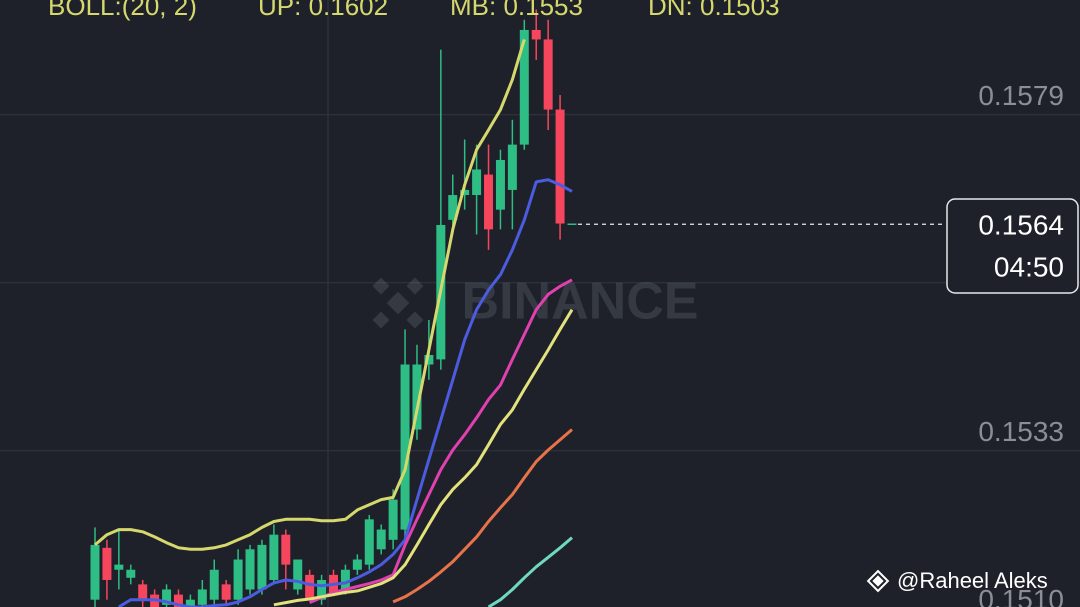 This screenshot has height=607, width=1080. What do you see at coordinates (1021, 595) in the screenshot?
I see `y-tick-label: 0.1510` at bounding box center [1021, 595].